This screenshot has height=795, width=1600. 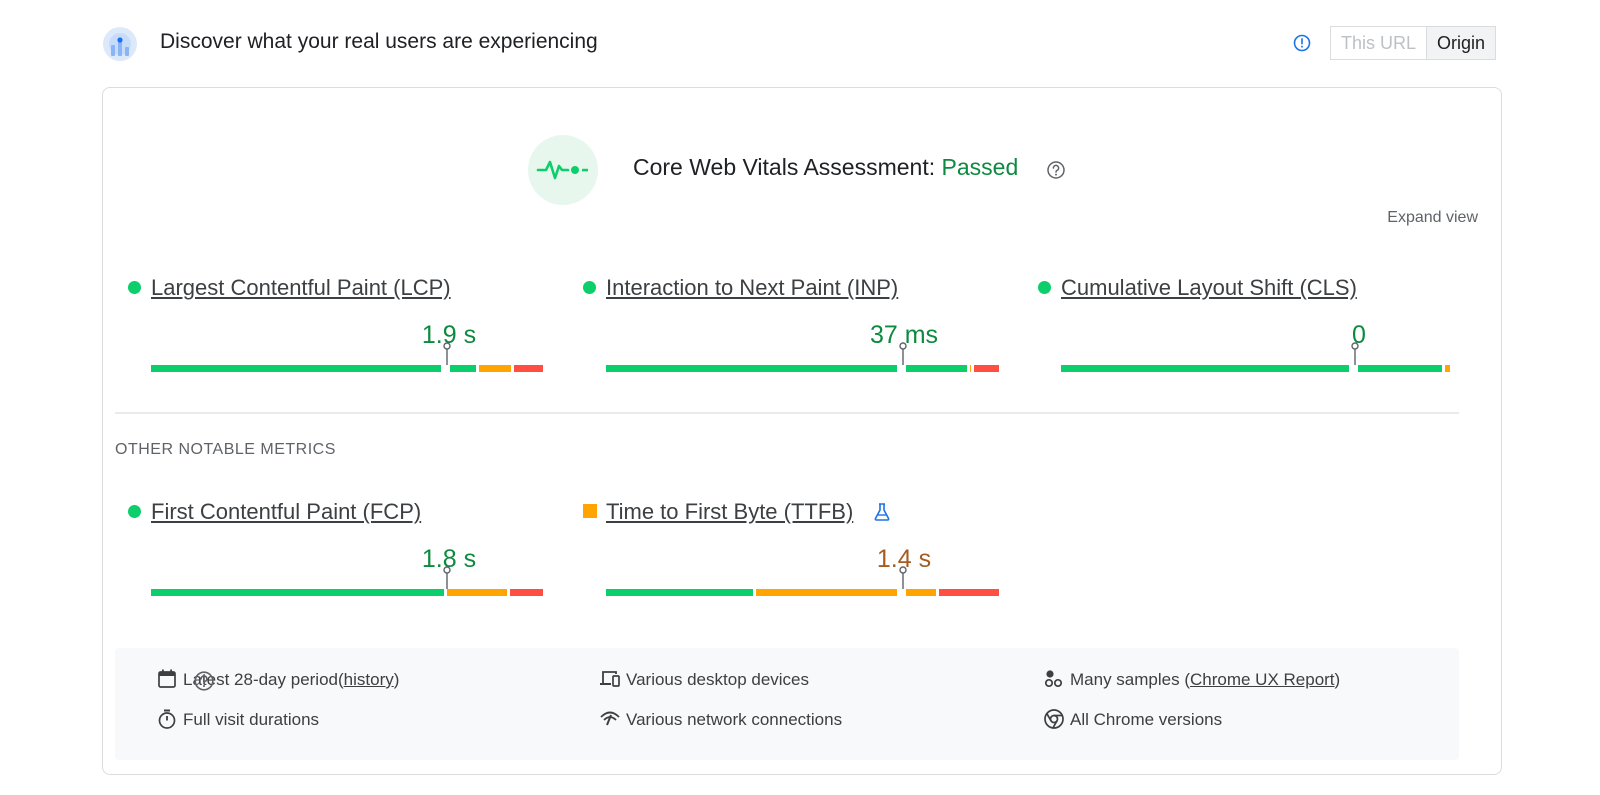 What do you see at coordinates (980, 167) in the screenshot?
I see `cwv-assessment-status: Passed` at bounding box center [980, 167].